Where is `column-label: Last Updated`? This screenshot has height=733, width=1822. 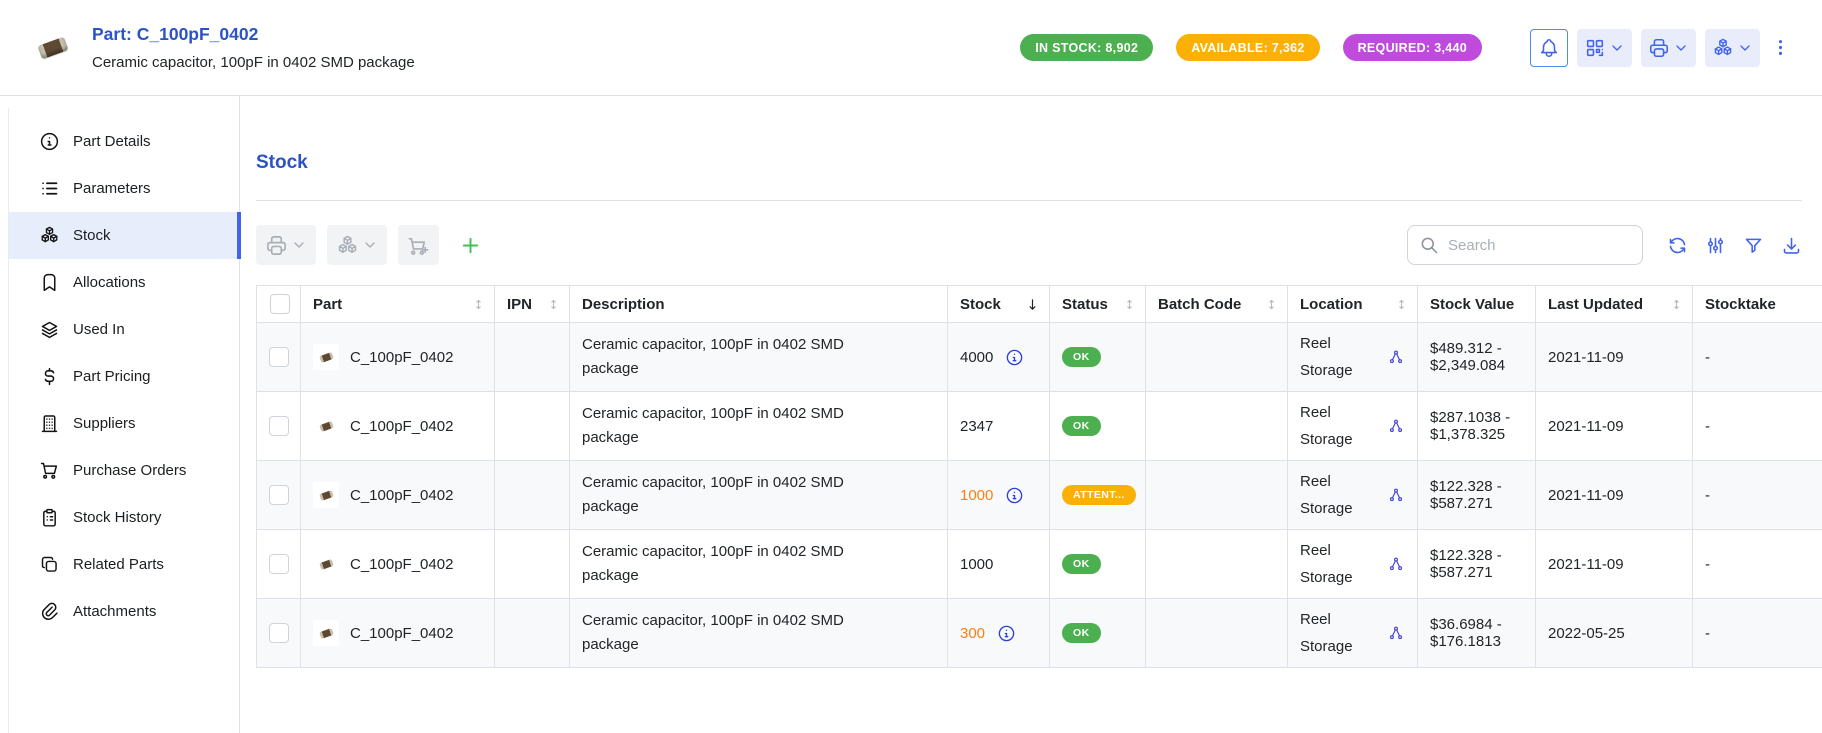 column-label: Last Updated is located at coordinates (1596, 304).